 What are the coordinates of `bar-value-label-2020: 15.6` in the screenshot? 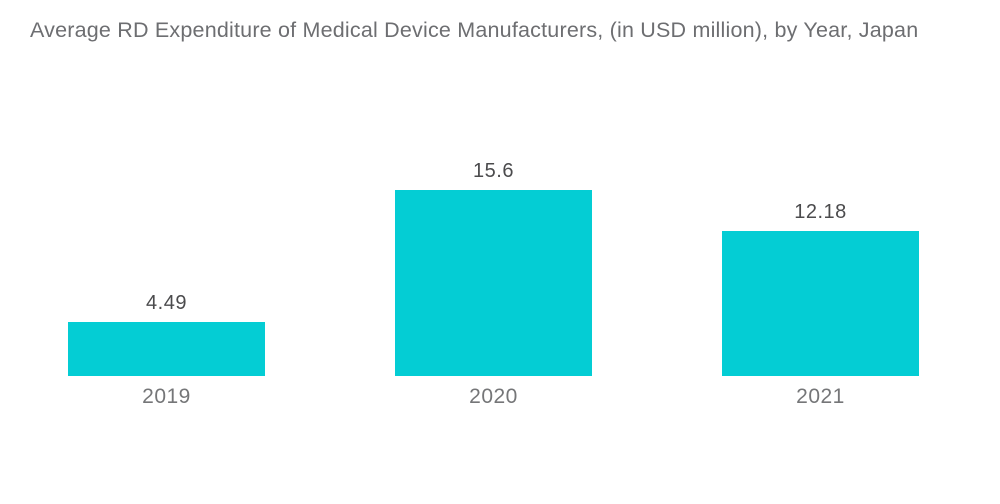 It's located at (493, 171).